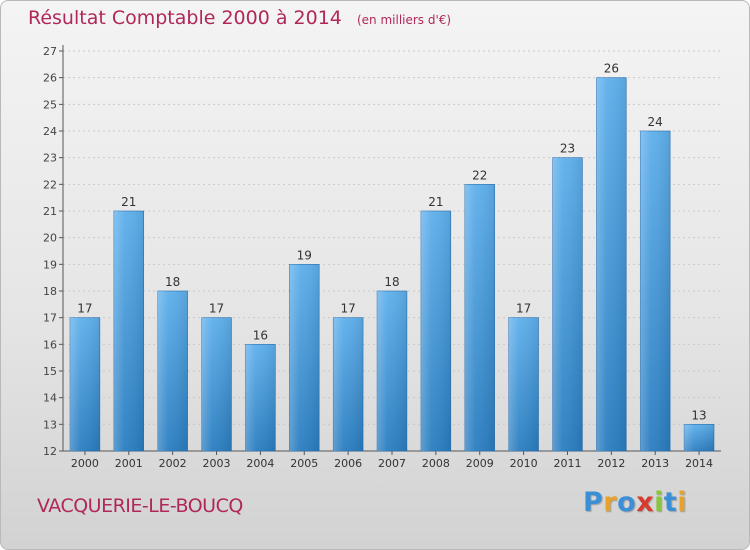 This screenshot has height=550, width=750. I want to click on y-tick-label: 25, so click(50, 104).